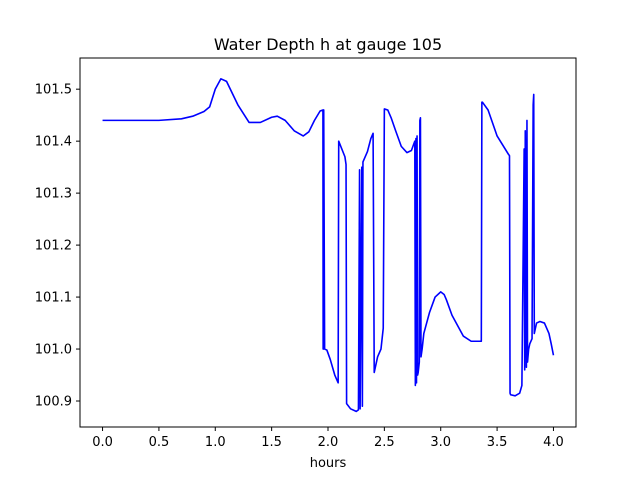 This screenshot has width=640, height=480. I want to click on x-tick-label: 1.5, so click(271, 442).